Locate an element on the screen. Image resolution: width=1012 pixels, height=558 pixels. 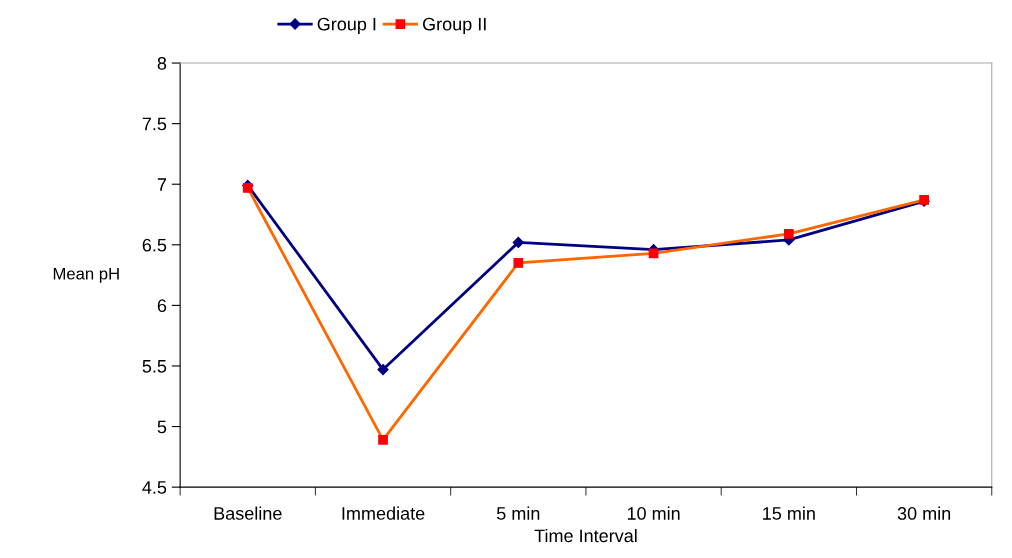
x-tick-label: 15 min is located at coordinates (789, 513).